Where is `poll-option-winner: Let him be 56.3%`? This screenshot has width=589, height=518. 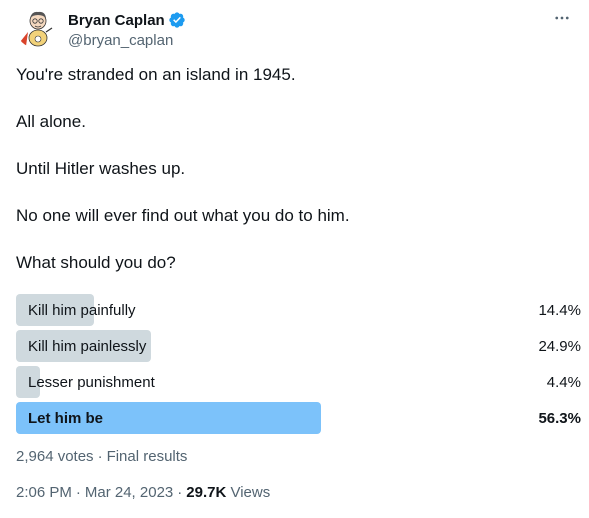
poll-option-winner: Let him be 56.3% is located at coordinates (298, 418).